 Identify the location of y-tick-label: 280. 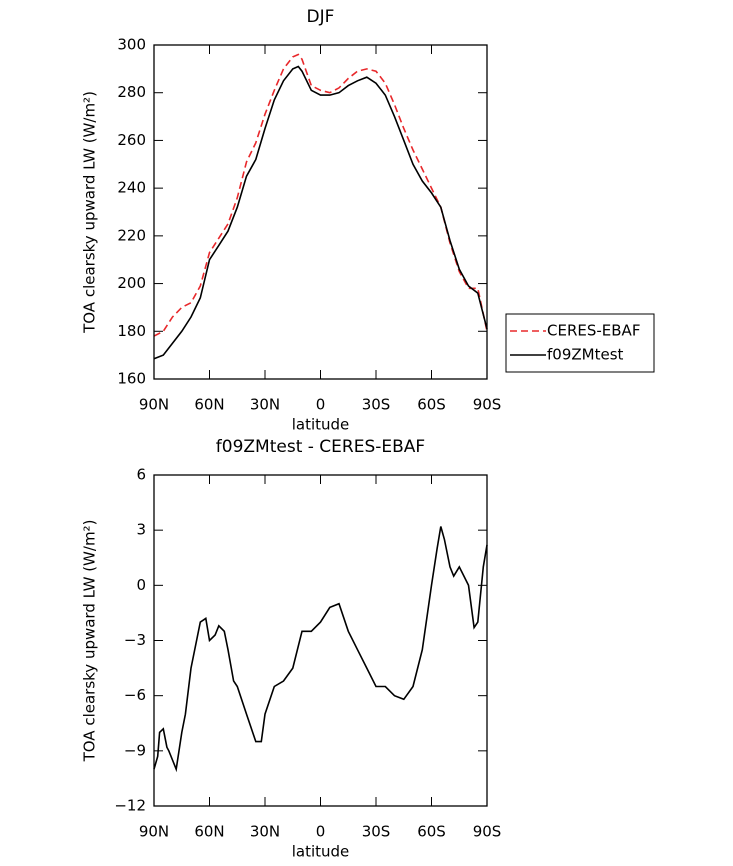
(131, 92).